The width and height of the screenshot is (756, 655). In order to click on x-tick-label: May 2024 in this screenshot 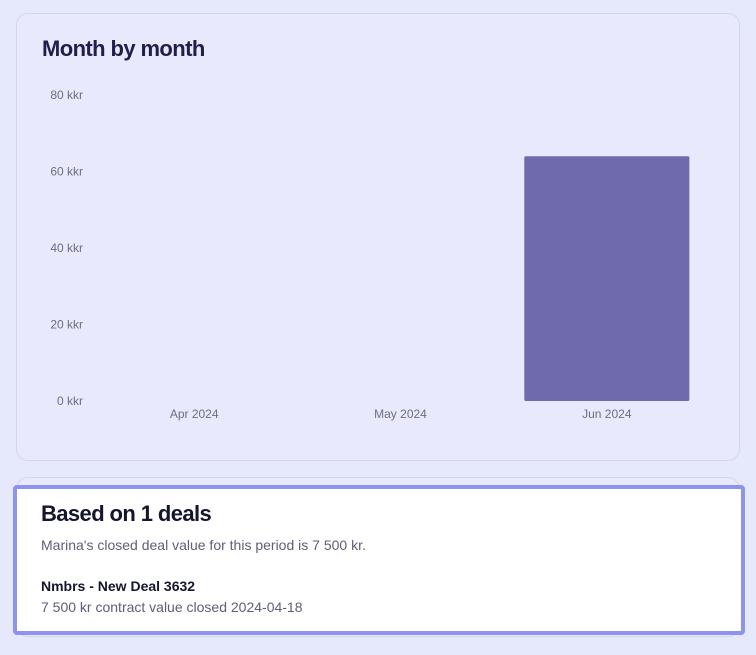, I will do `click(400, 414)`.